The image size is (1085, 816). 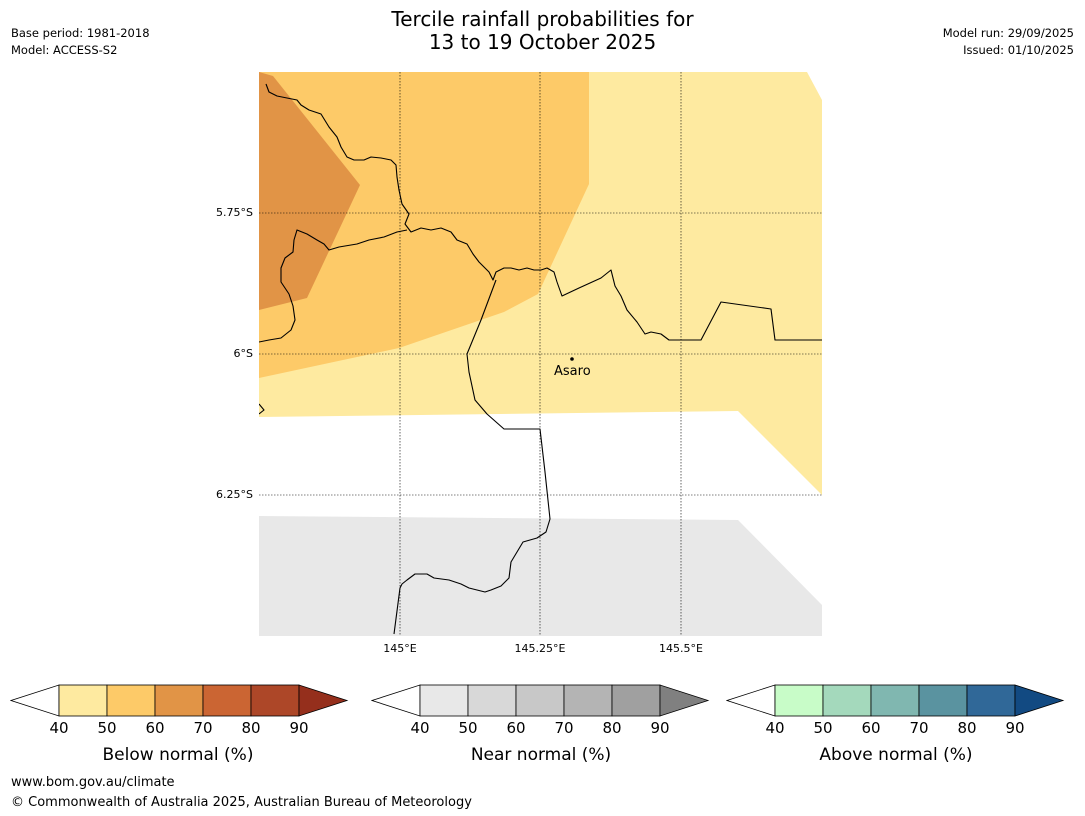 I want to click on near-tick-90: 90, so click(x=660, y=728).